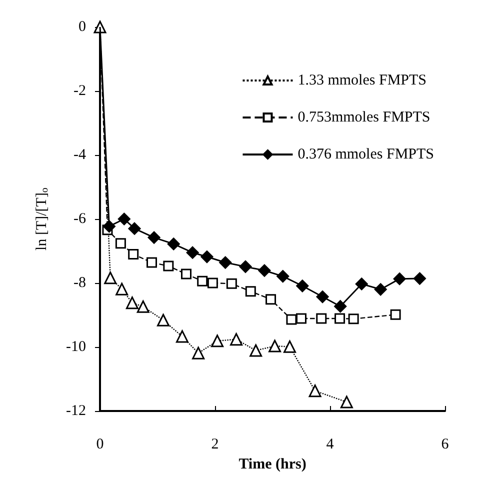 This screenshot has width=487, height=502. I want to click on x-tick-label: 6, so click(445, 444).